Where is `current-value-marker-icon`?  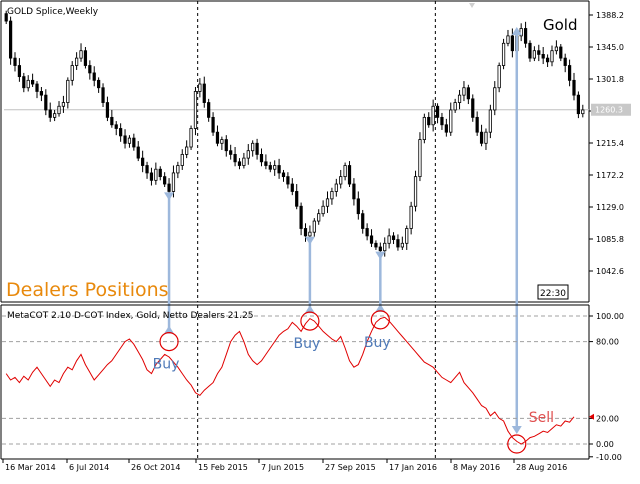
current-value-marker-icon is located at coordinates (591, 416).